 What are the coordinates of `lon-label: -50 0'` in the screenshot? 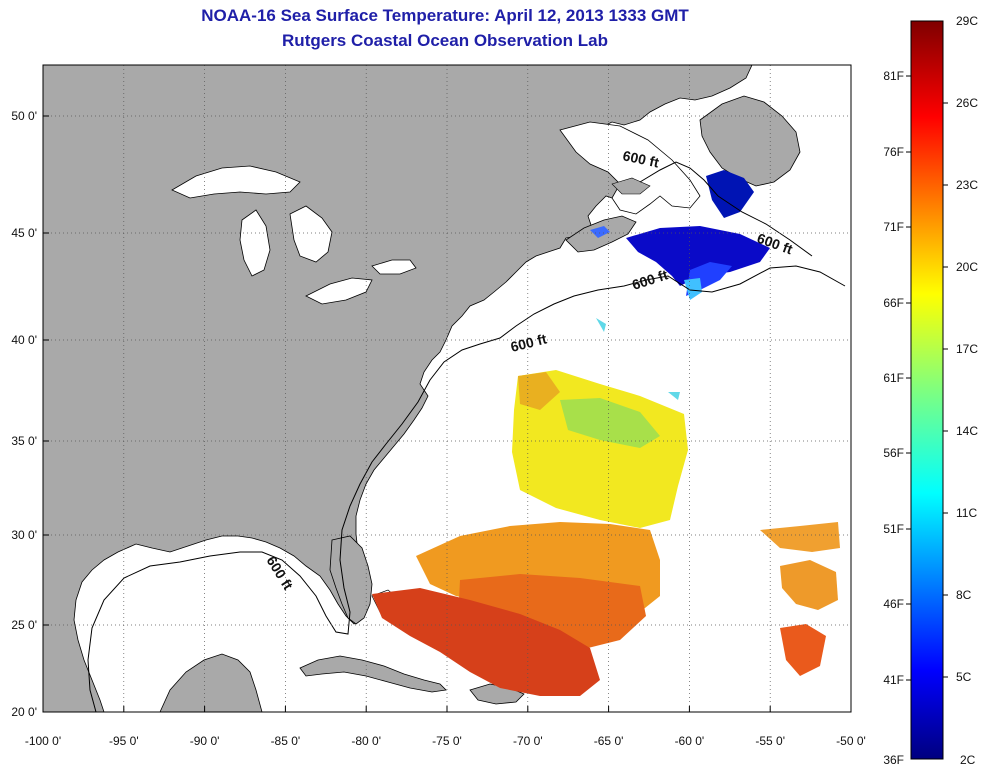 It's located at (851, 741).